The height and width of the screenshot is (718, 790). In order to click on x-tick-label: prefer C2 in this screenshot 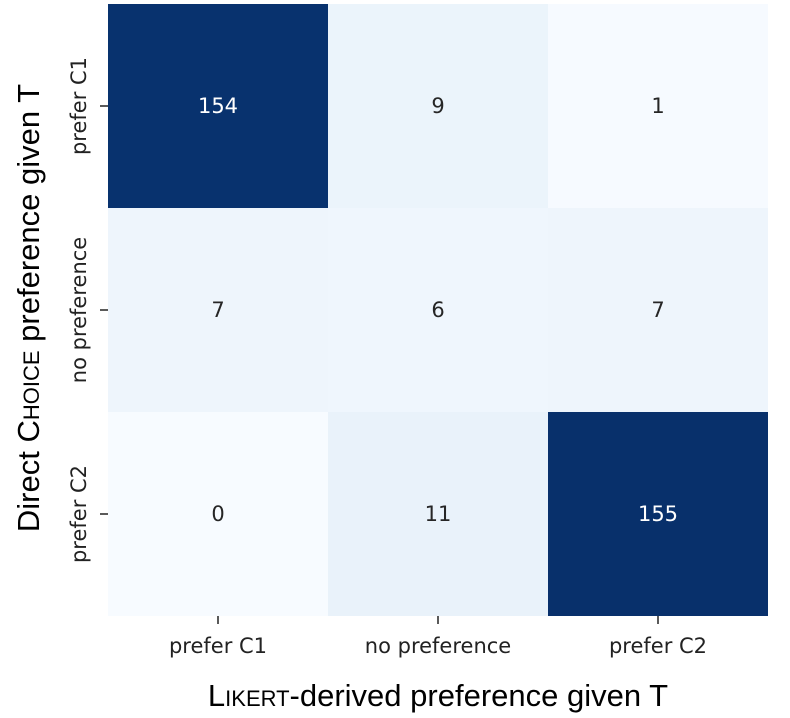, I will do `click(658, 646)`.